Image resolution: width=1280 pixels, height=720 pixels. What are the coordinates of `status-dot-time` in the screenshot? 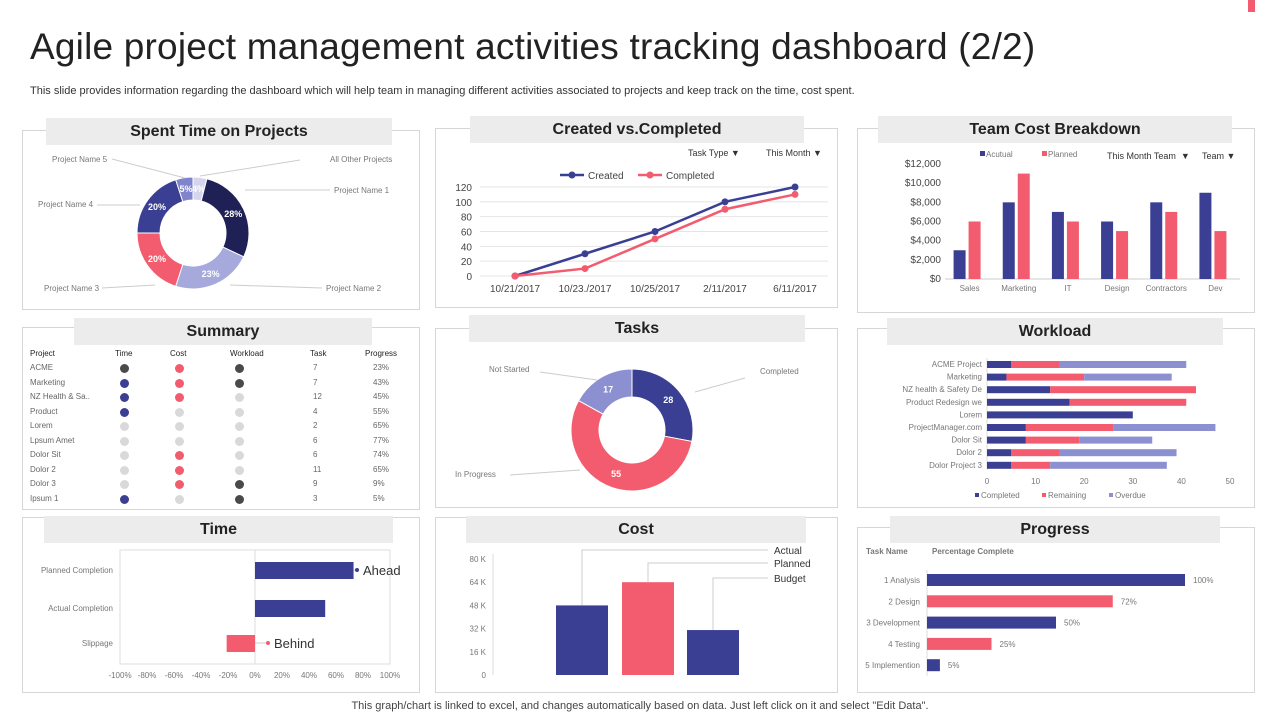 It's located at (124, 499).